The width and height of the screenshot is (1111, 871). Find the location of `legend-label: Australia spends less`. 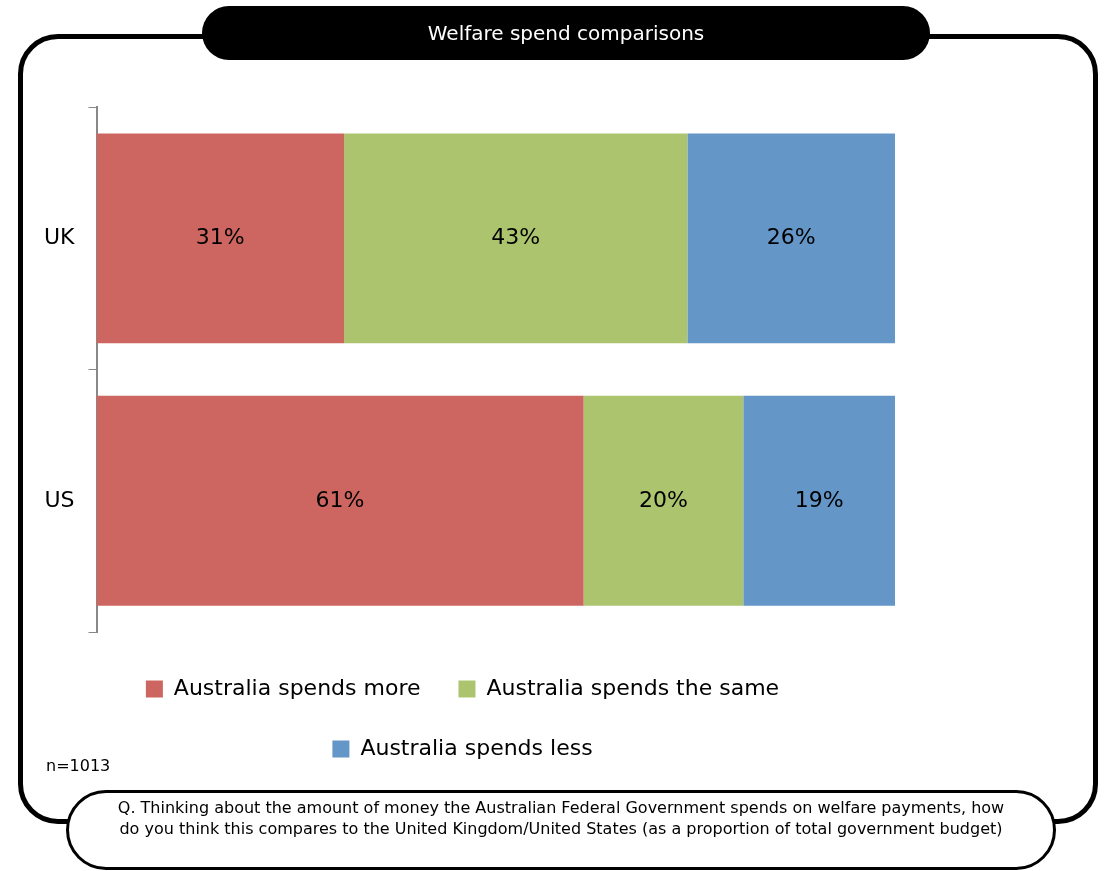

legend-label: Australia spends less is located at coordinates (476, 747).